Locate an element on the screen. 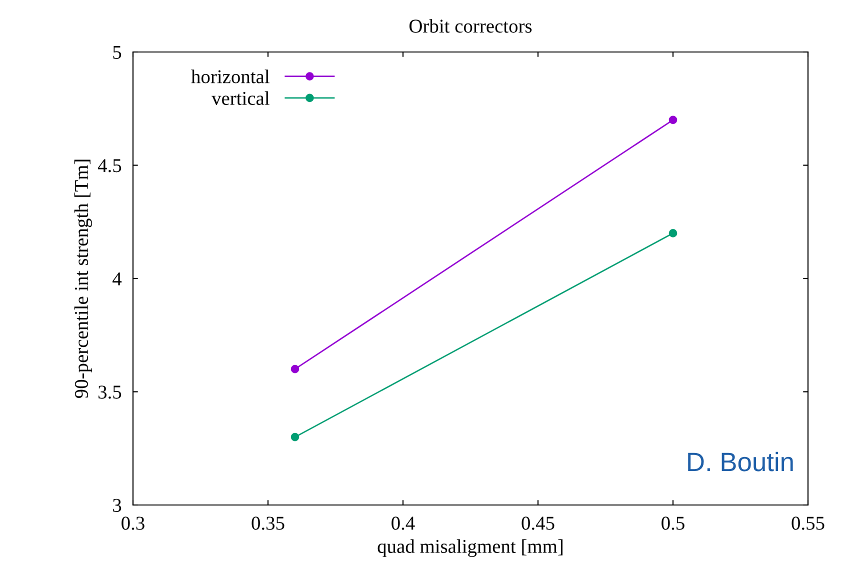  annotation: D. Boutin is located at coordinates (740, 462).